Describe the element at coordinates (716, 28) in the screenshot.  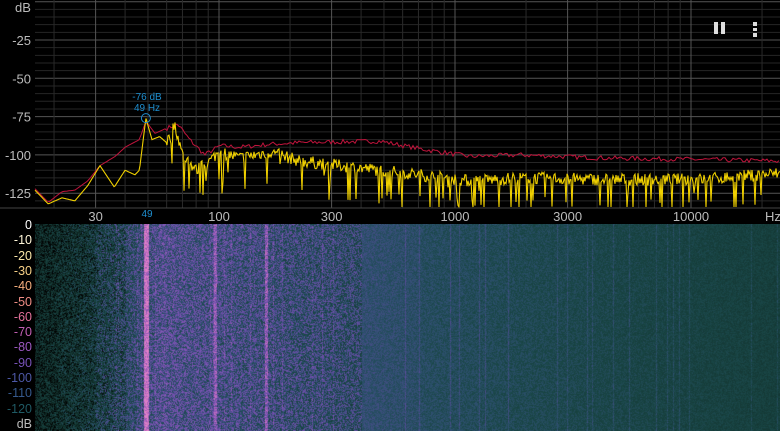
I see `pause-icon` at that location.